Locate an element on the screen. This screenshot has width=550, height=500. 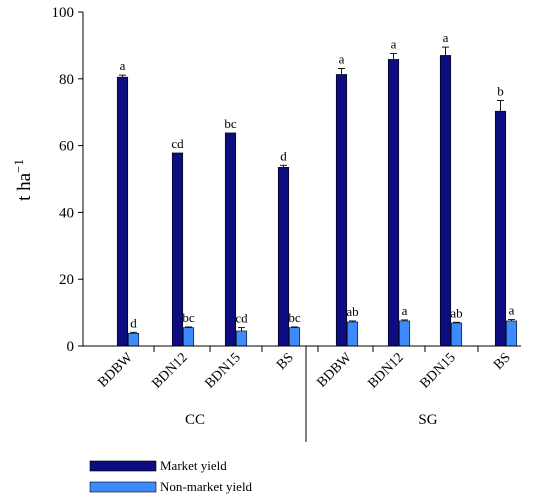
legend-label: Market yield is located at coordinates (193, 465).